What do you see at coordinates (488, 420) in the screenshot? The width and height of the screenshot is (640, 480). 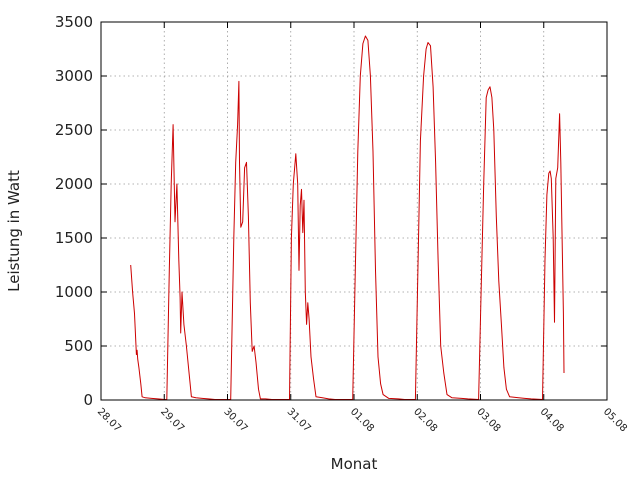 I see `x-tick-label: 03.08` at bounding box center [488, 420].